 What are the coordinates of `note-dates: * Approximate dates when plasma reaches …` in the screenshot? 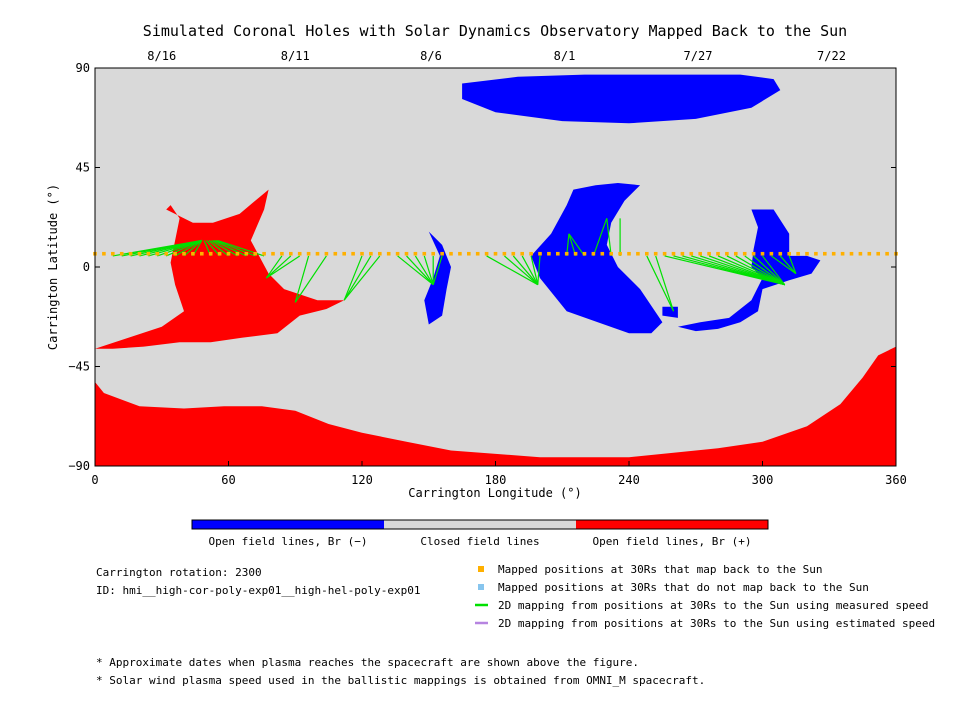 It's located at (367, 662).